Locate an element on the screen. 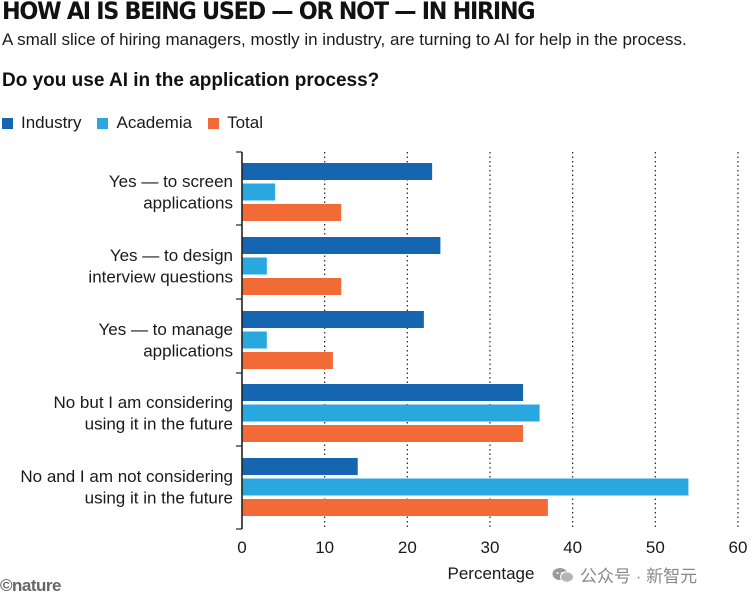 Image resolution: width=751 pixels, height=602 pixels. nature-credit: ©nature is located at coordinates (30, 585).